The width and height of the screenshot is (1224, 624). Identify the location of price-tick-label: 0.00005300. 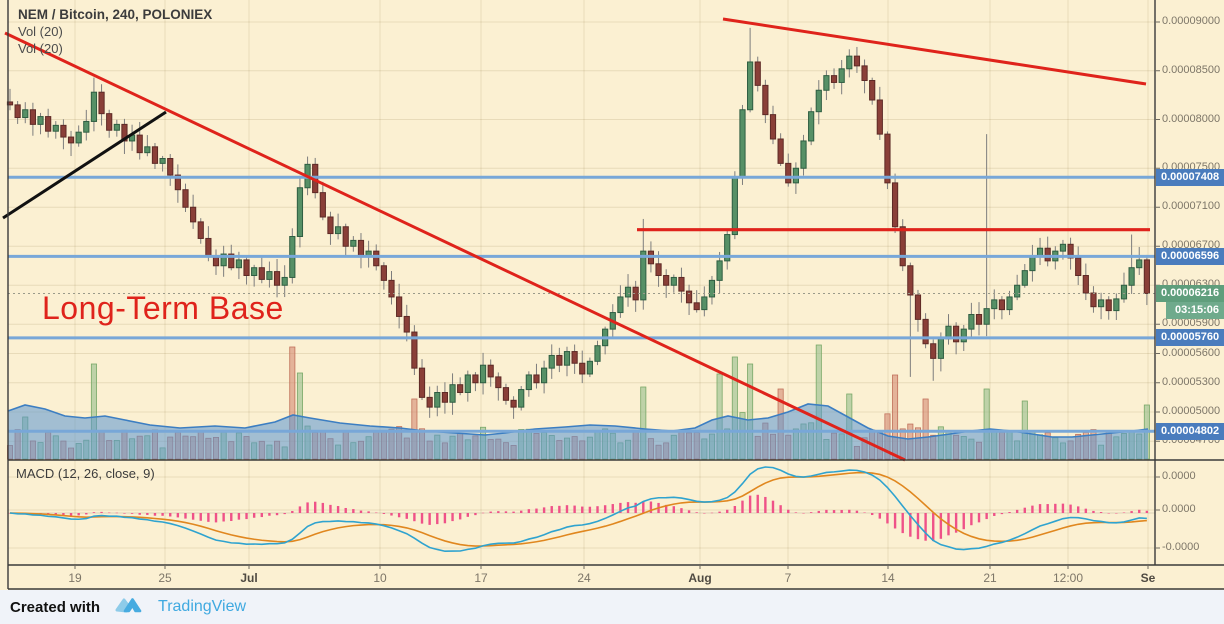
(1191, 381).